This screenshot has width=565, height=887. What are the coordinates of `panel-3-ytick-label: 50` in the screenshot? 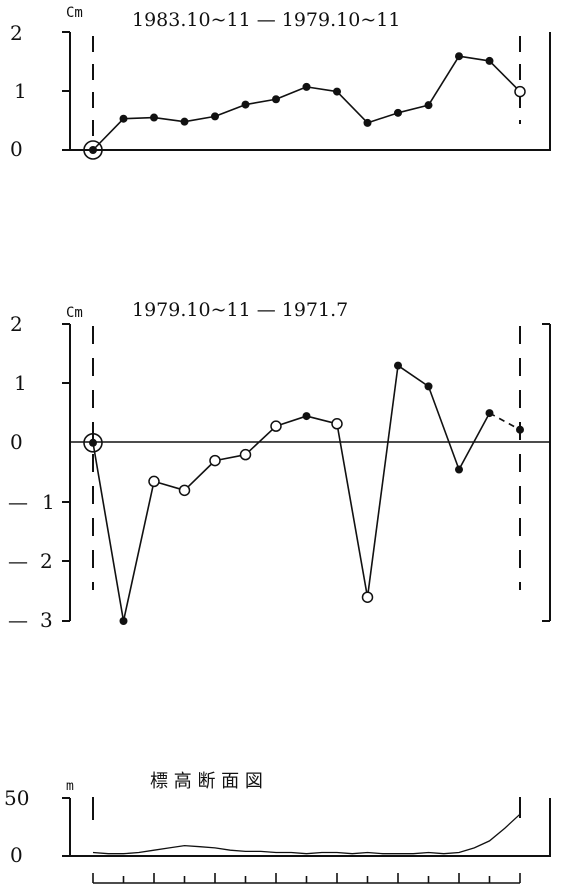 It's located at (16, 798).